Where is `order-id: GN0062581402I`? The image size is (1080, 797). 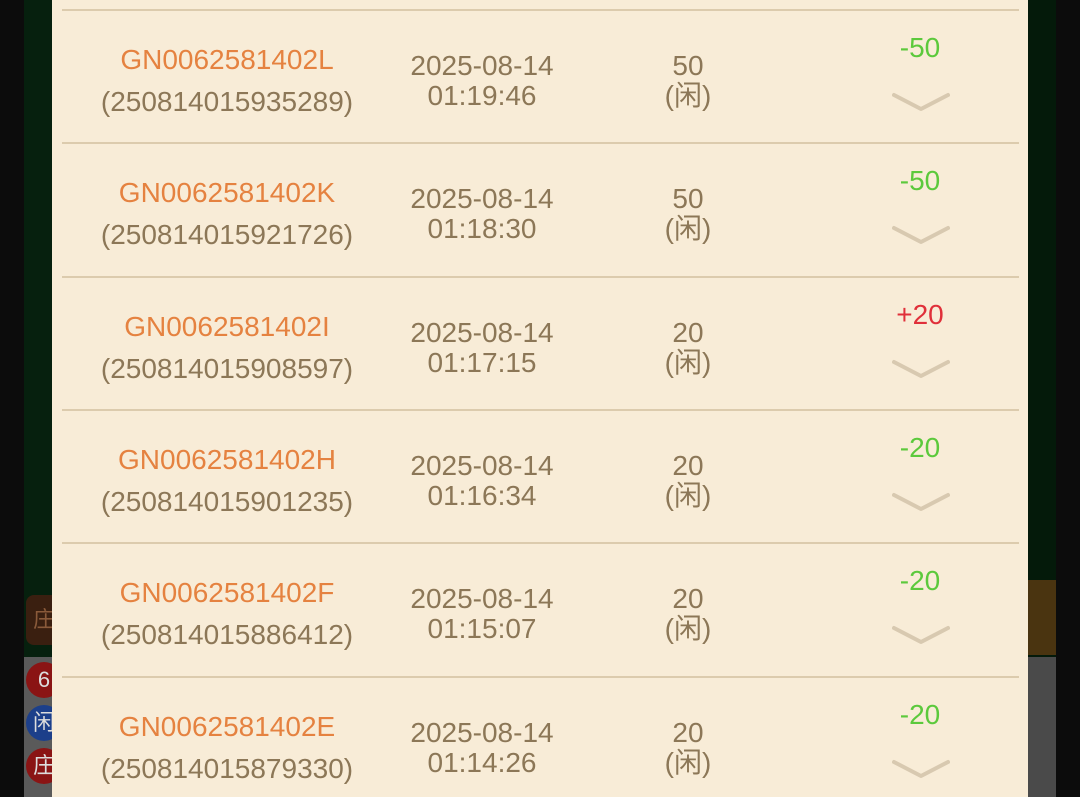
order-id: GN0062581402I is located at coordinates (227, 326).